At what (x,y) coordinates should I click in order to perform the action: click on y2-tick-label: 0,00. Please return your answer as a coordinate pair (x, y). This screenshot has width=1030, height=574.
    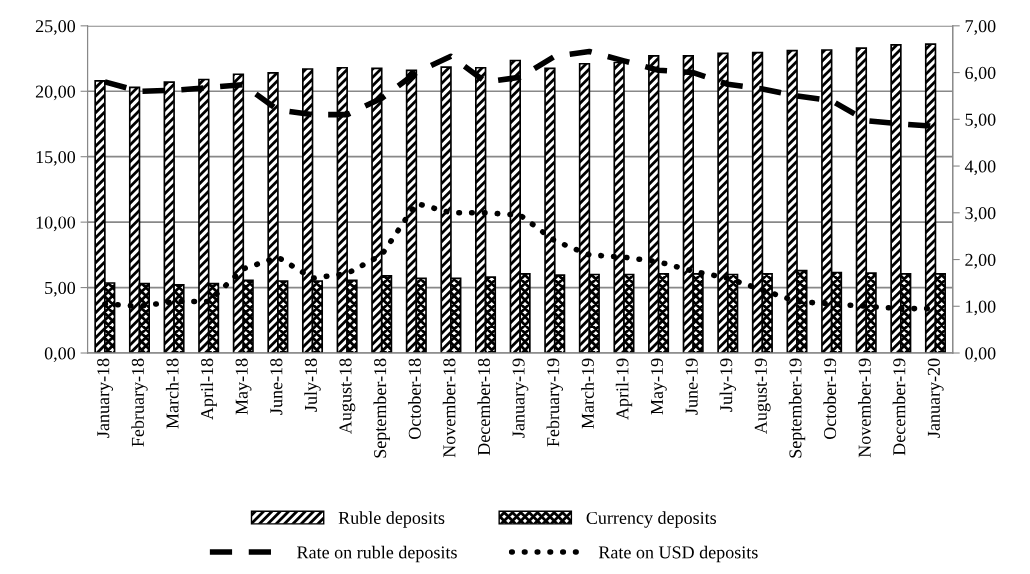
    Looking at the image, I should click on (980, 355).